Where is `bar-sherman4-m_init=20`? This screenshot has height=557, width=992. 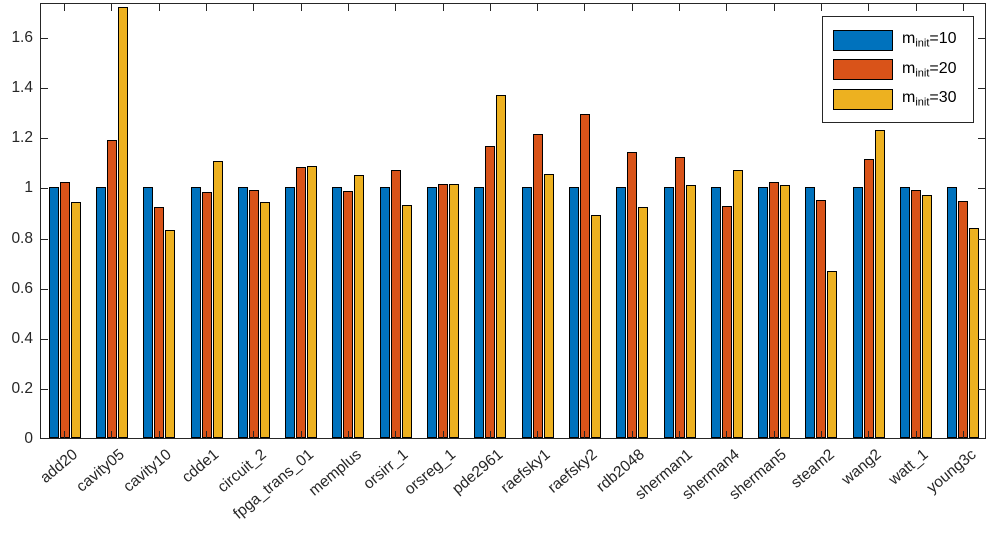
bar-sherman4-m_init=20 is located at coordinates (726, 322).